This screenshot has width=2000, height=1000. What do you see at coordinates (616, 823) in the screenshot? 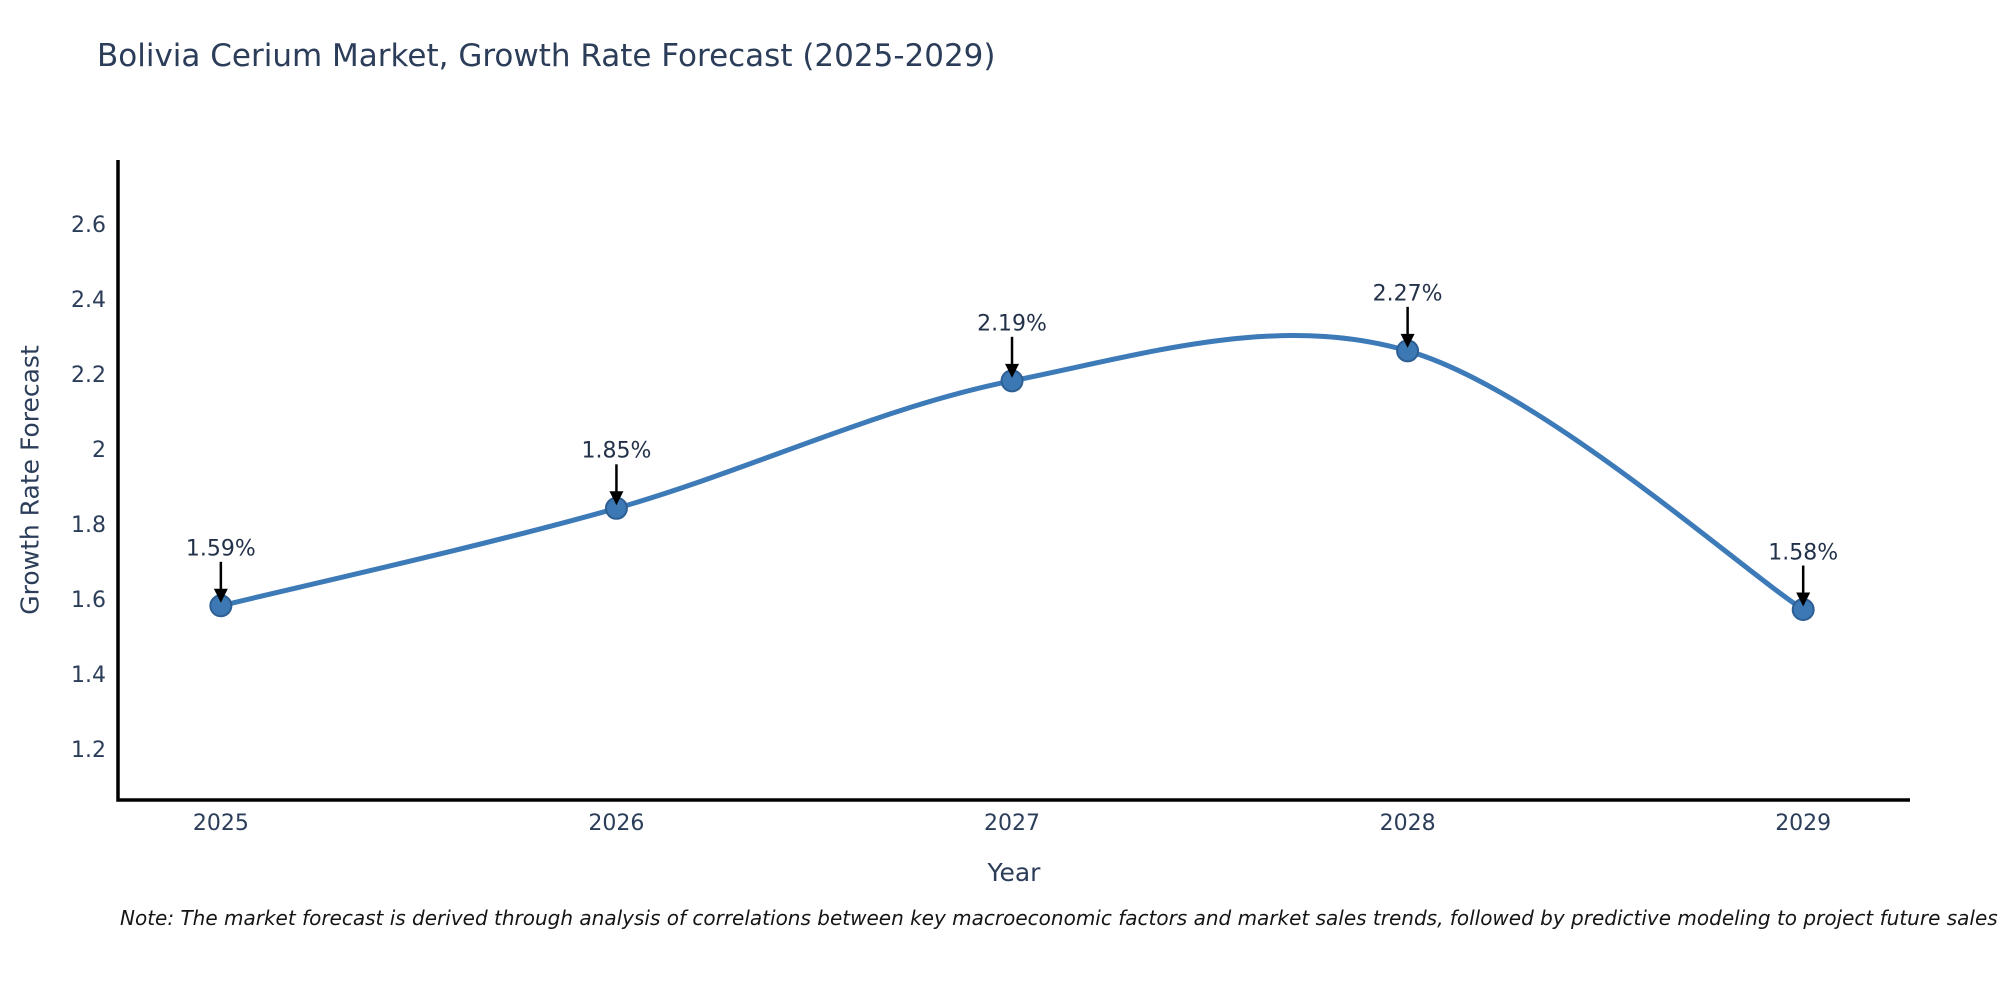
I see `x-tick-label: 2026` at bounding box center [616, 823].